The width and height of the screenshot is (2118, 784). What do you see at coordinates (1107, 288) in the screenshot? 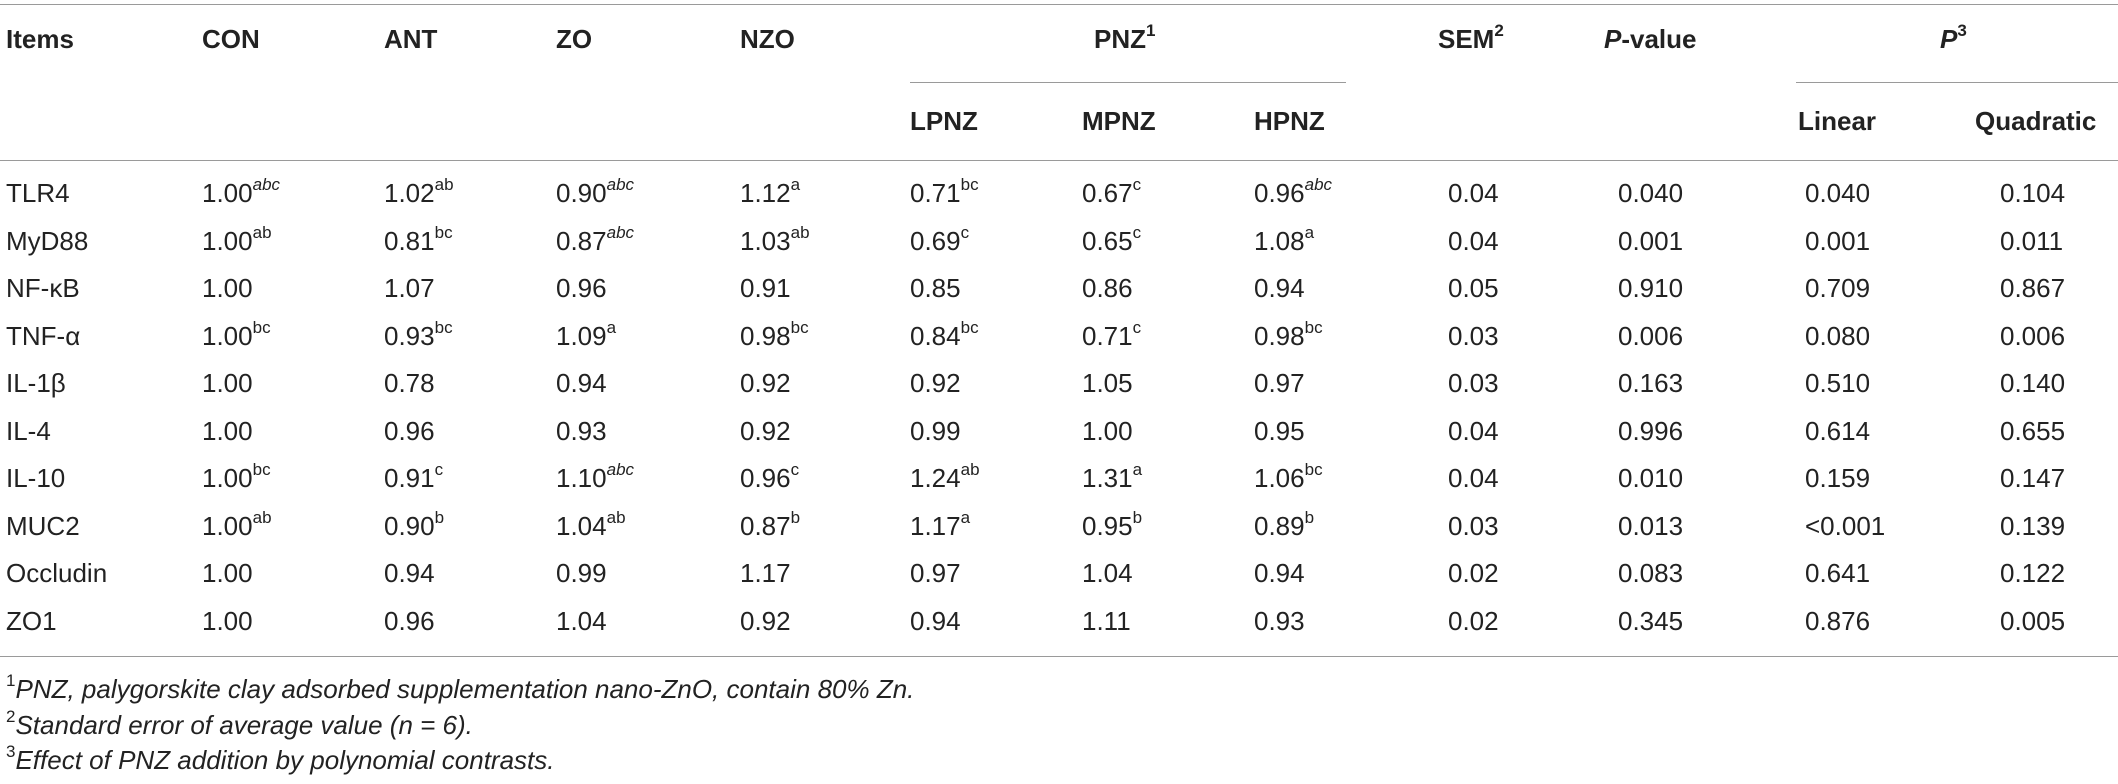
I see `cell-value: 0.86` at bounding box center [1107, 288].